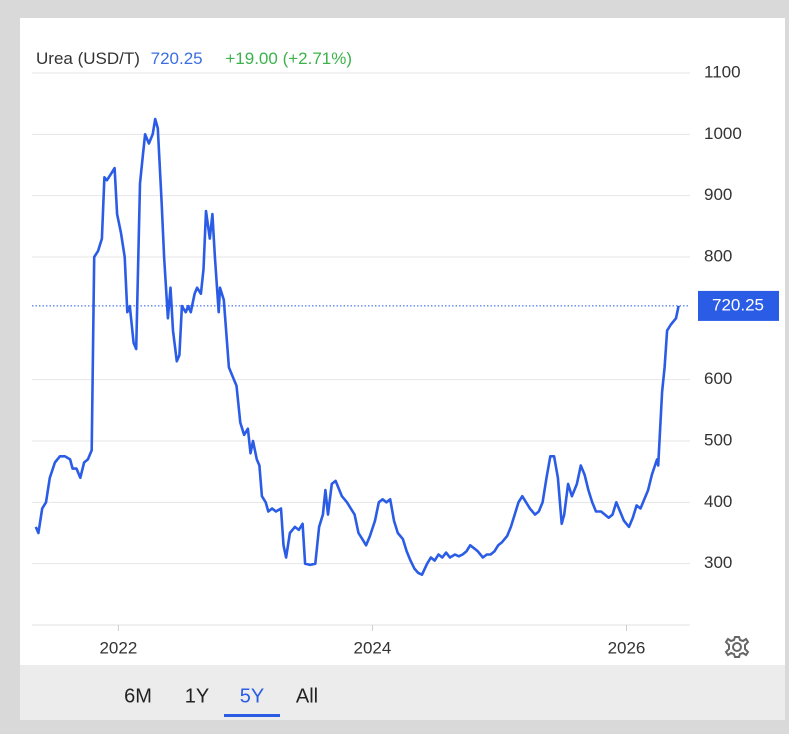 This screenshot has width=789, height=734. Describe the element at coordinates (252, 715) in the screenshot. I see `range-underline` at that location.